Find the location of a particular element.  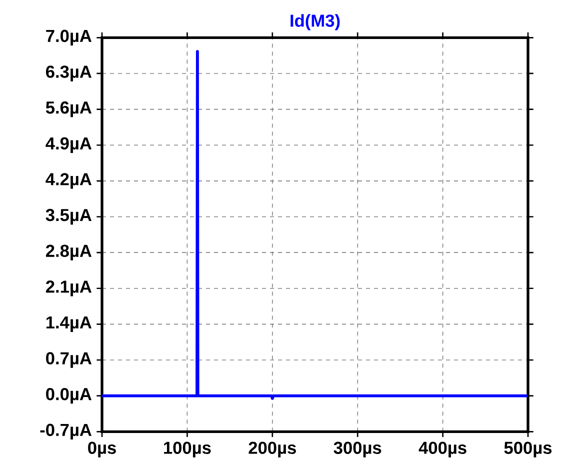

chart-title: Id(M3) is located at coordinates (315, 22).